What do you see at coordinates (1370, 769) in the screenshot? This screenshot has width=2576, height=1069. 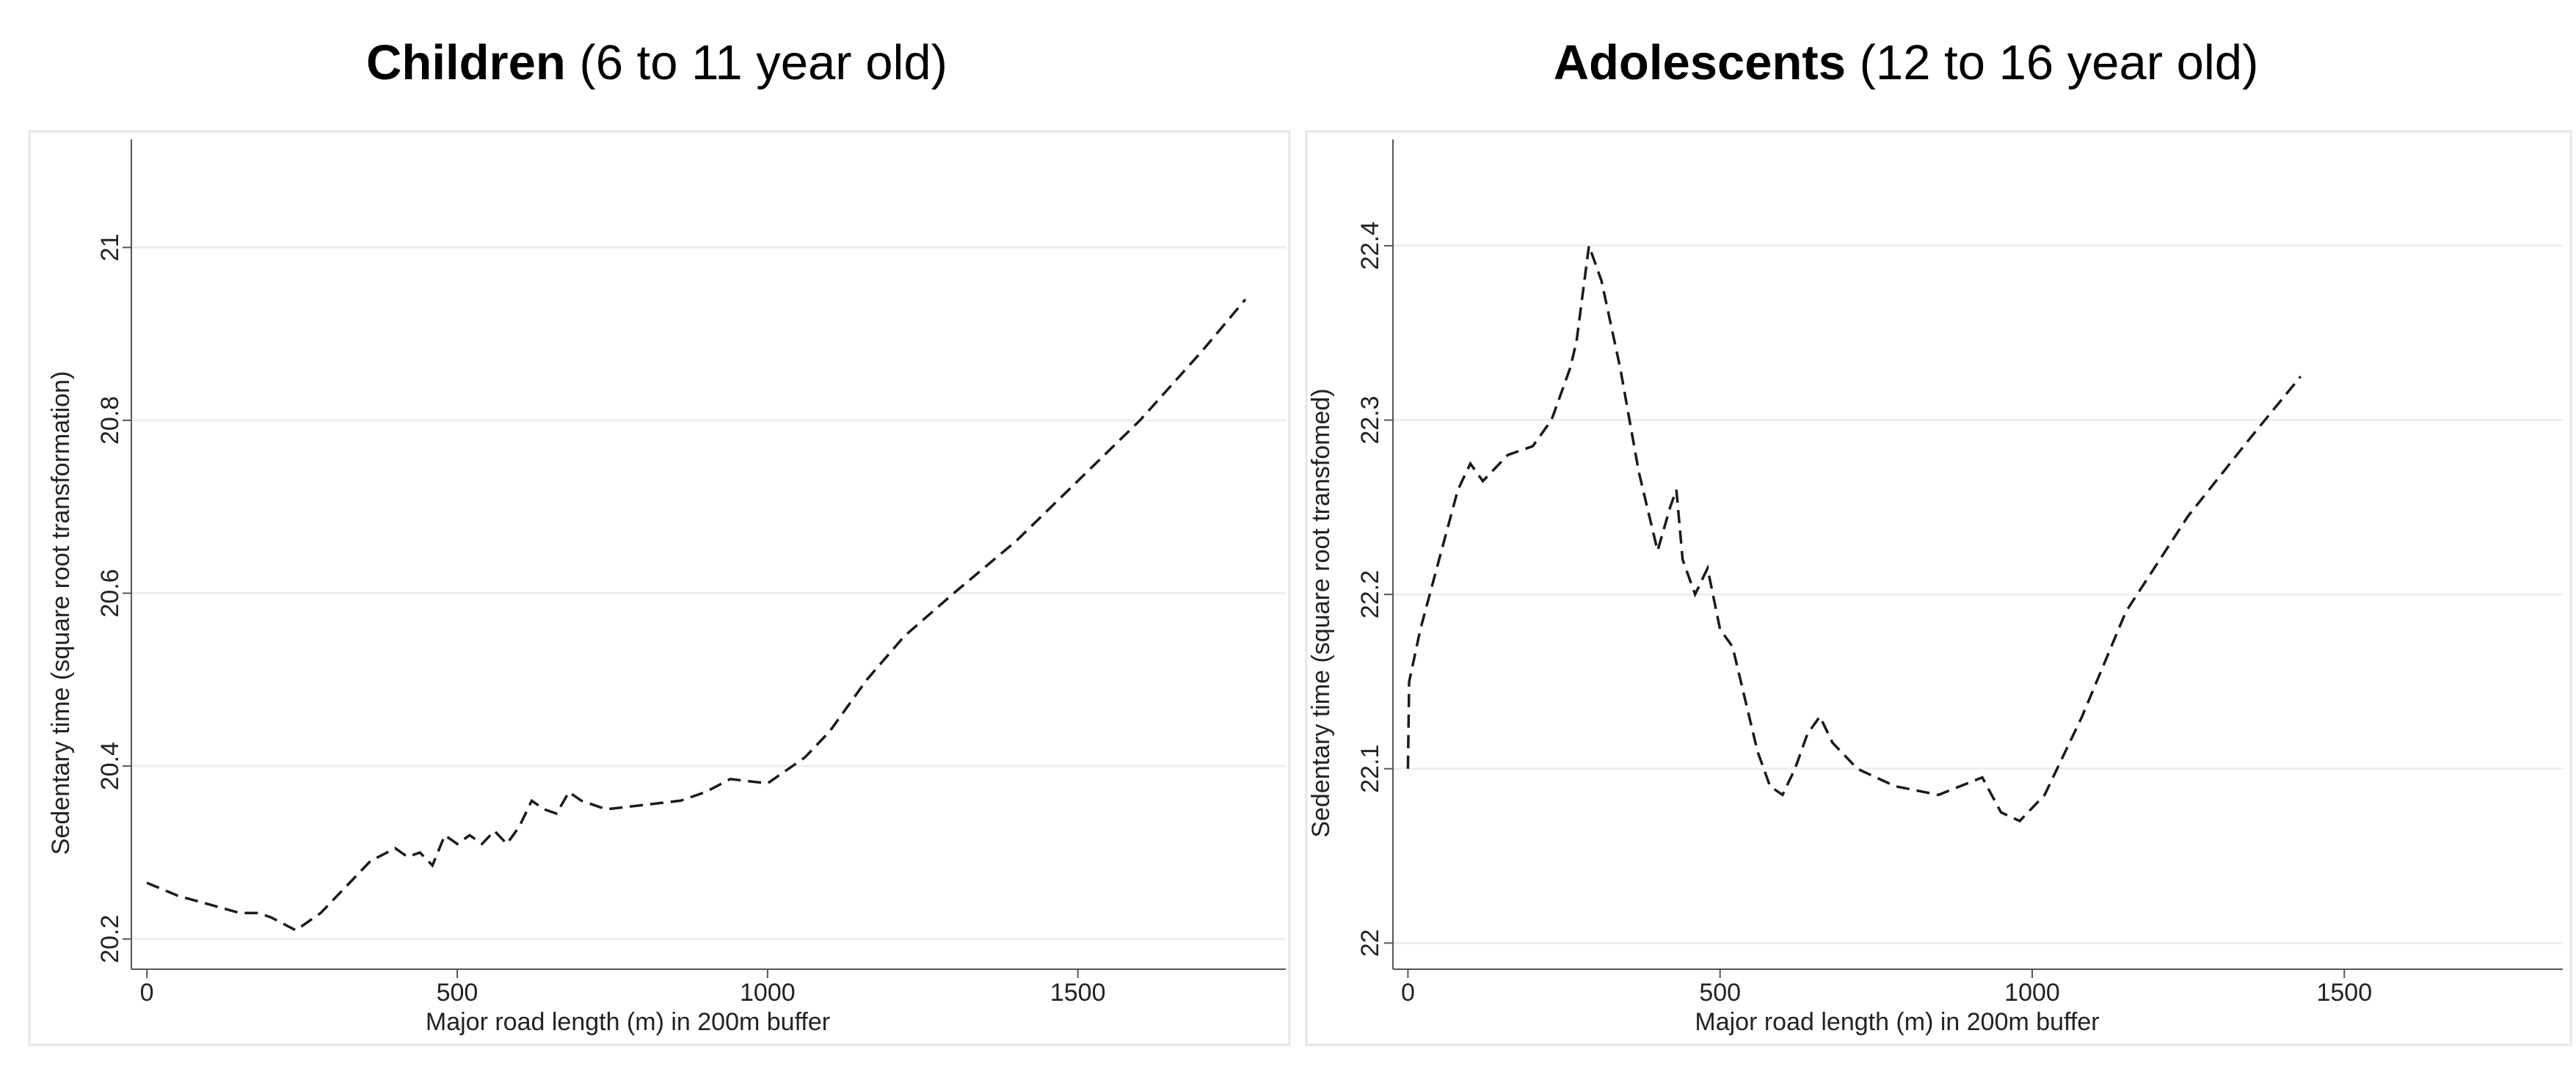 I see `y-tick-label: 22.1` at bounding box center [1370, 769].